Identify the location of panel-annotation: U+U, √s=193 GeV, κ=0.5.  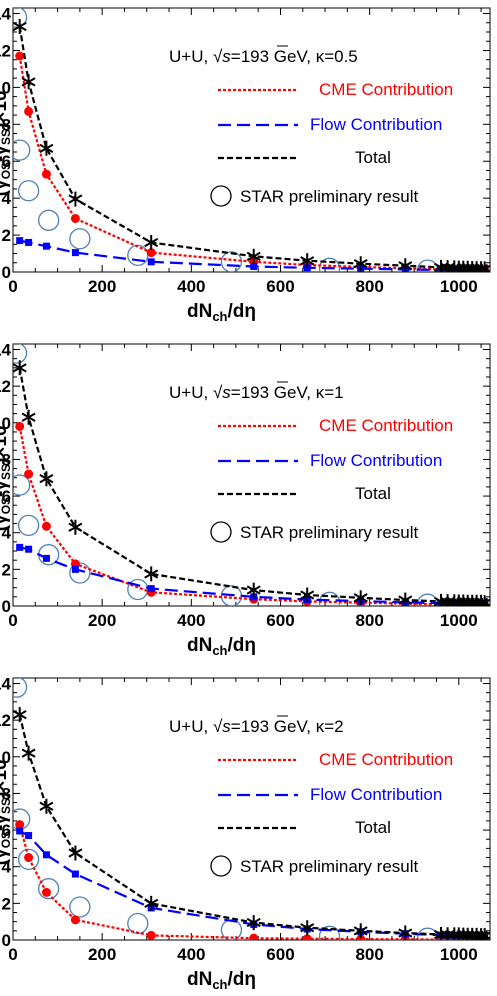
(263, 56).